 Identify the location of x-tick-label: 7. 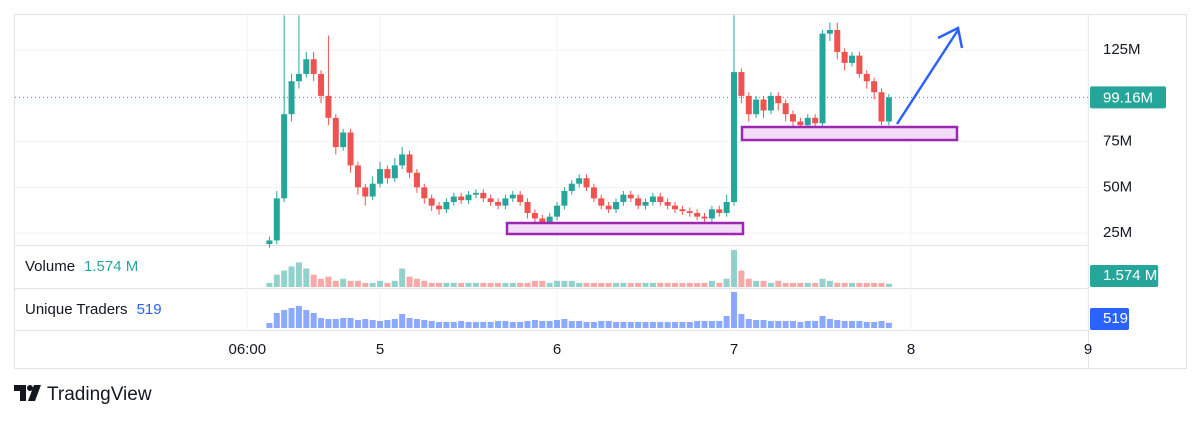
(734, 349).